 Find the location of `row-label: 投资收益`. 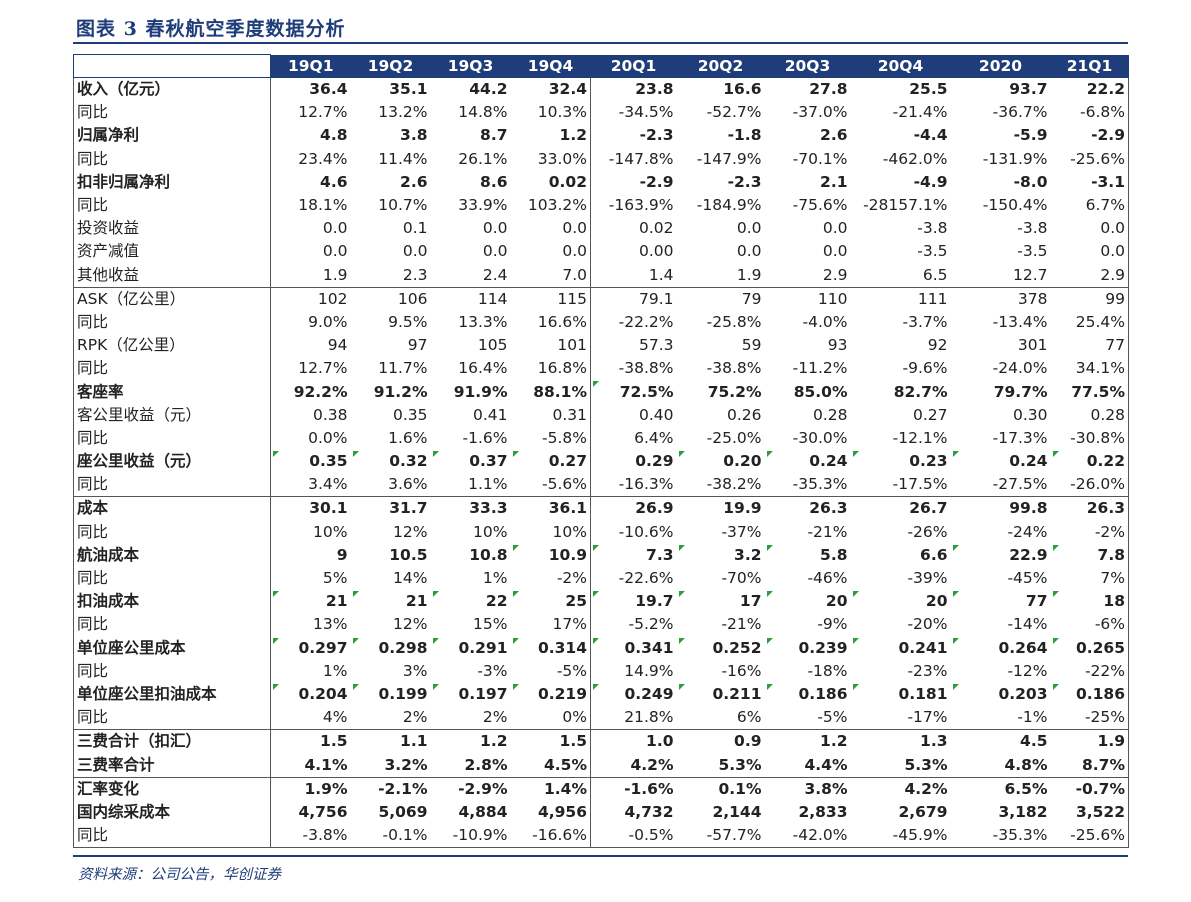

row-label: 投资收益 is located at coordinates (172, 229).